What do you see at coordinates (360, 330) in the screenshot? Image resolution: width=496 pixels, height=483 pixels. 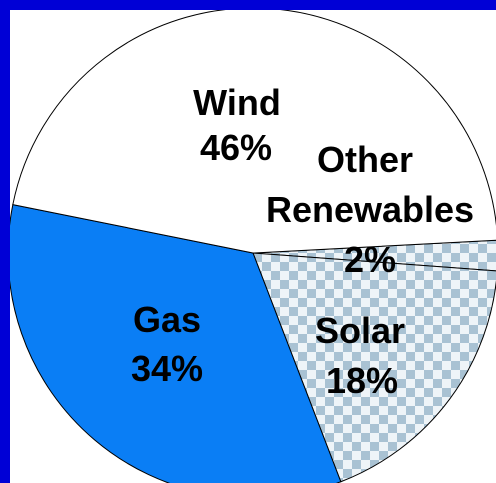 I see `solar-label-name: Solar` at bounding box center [360, 330].